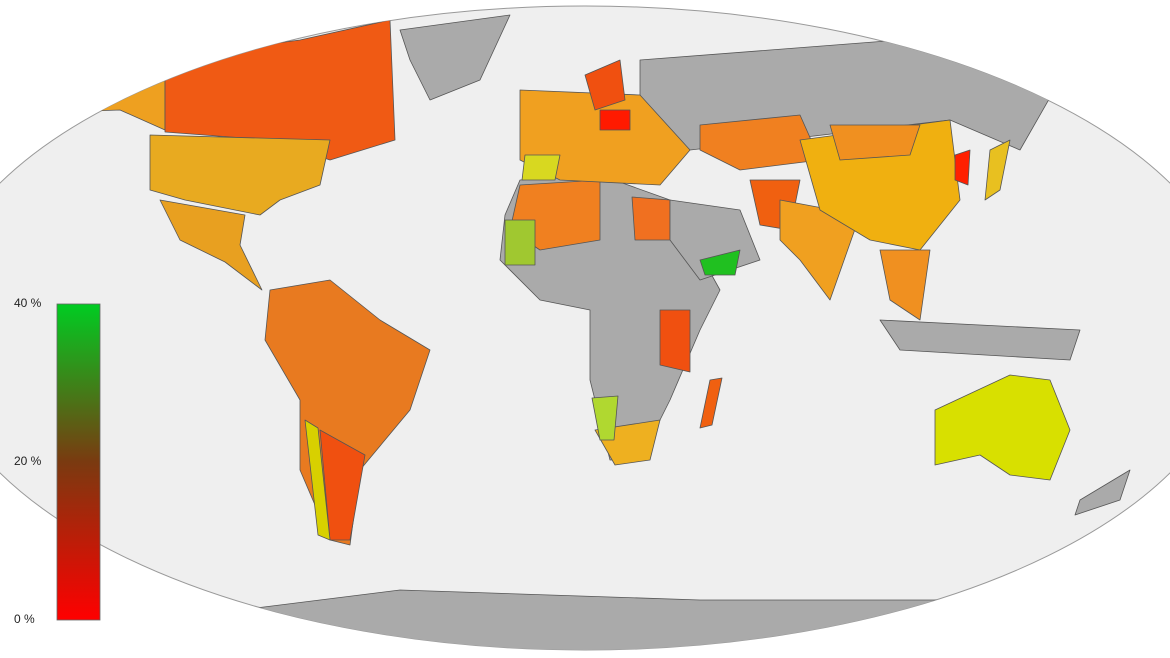  I want to click on argentina, so click(342, 485).